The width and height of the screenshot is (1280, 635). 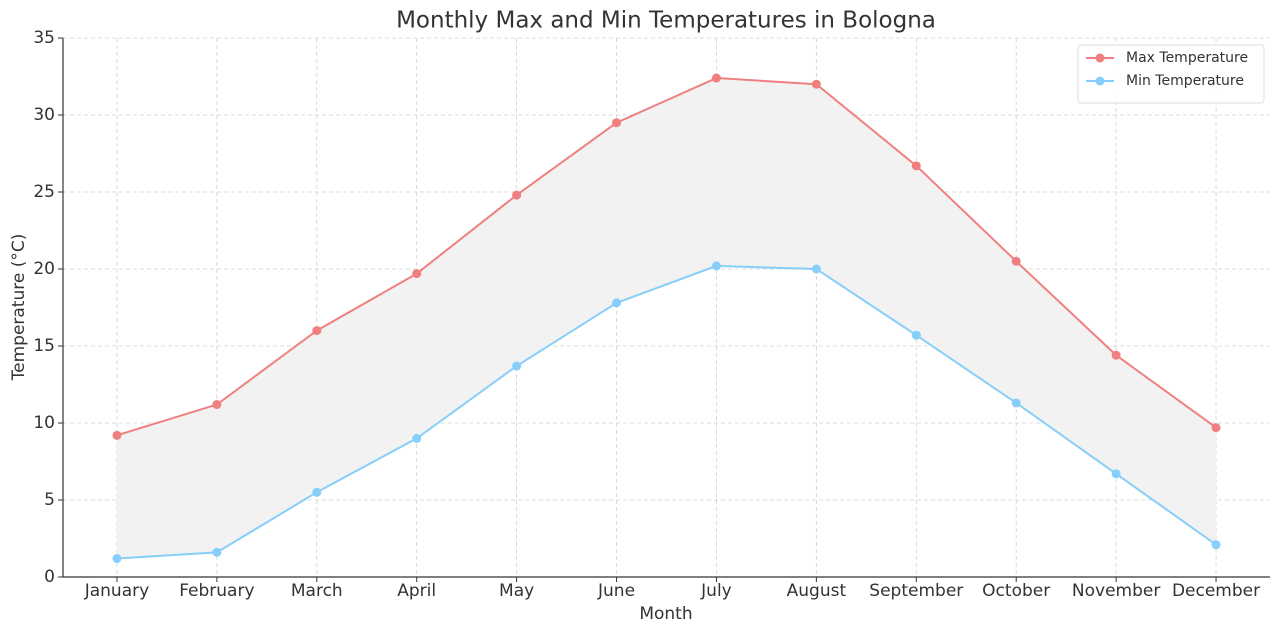 What do you see at coordinates (317, 591) in the screenshot?
I see `x-tick-label: March` at bounding box center [317, 591].